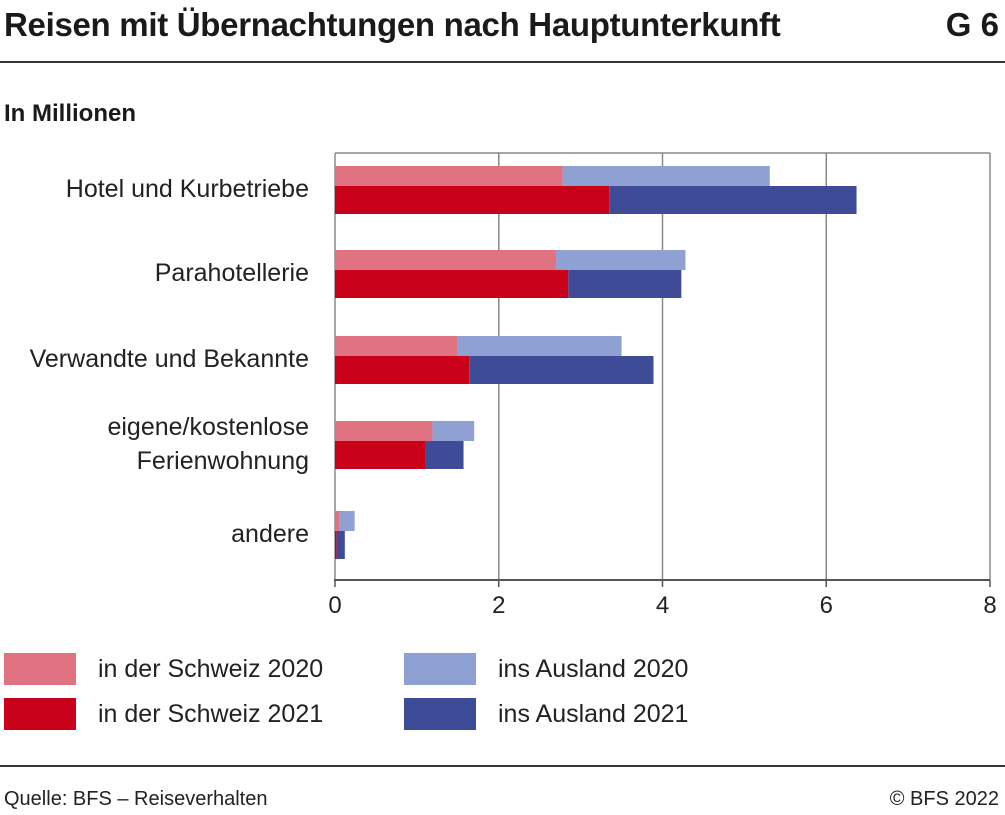 Image resolution: width=1005 pixels, height=815 pixels. I want to click on copyright-note: © BFS 2022, so click(944, 799).